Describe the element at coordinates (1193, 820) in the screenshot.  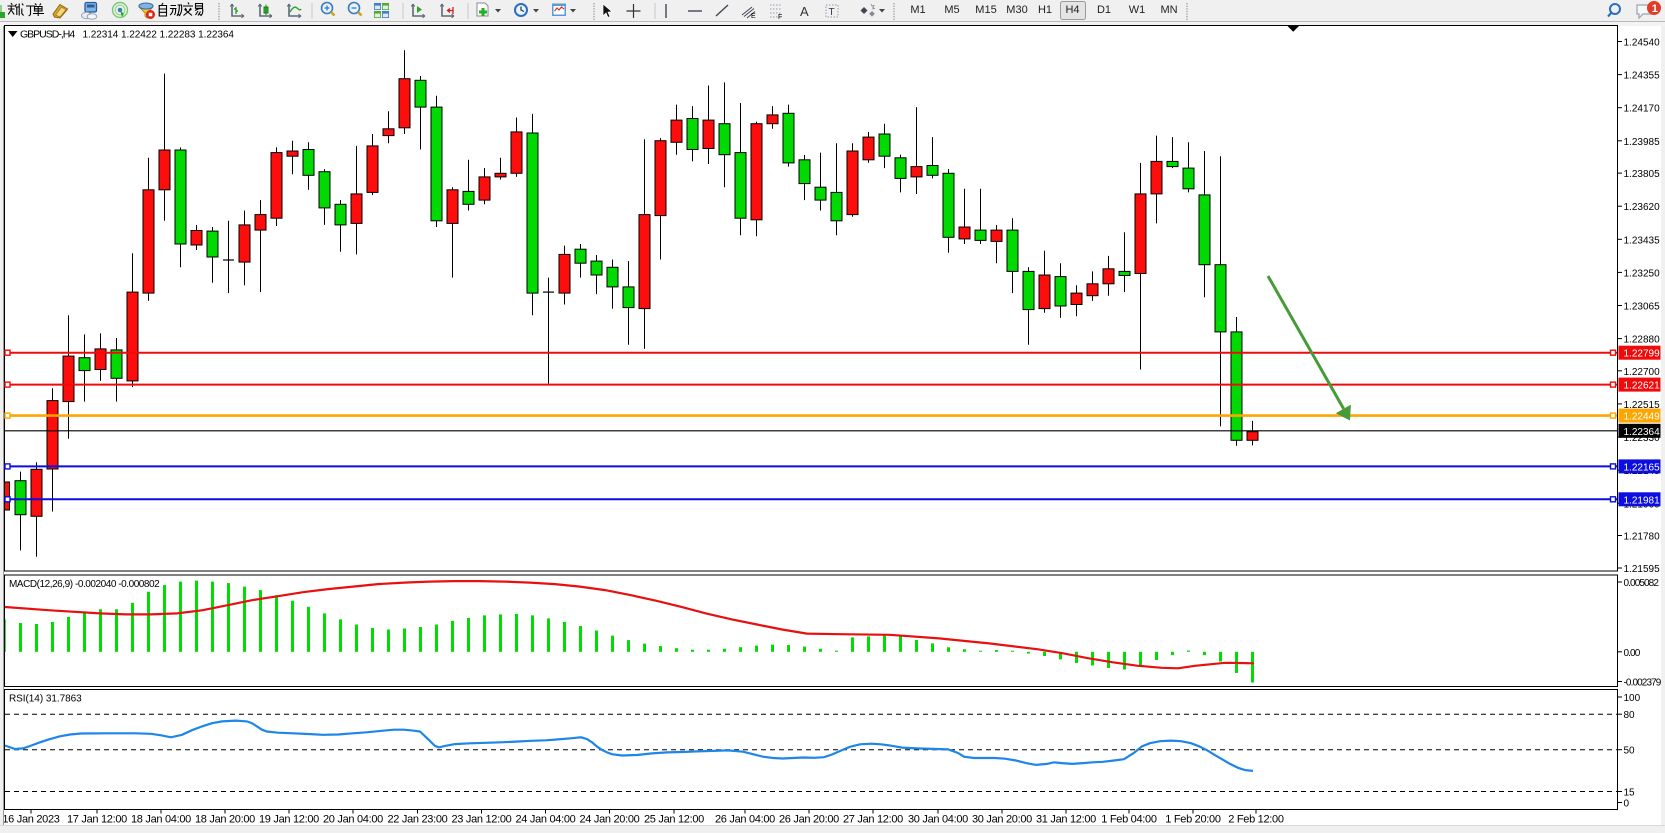
I see `svg-text: 1 Feb 20:00` at that location.